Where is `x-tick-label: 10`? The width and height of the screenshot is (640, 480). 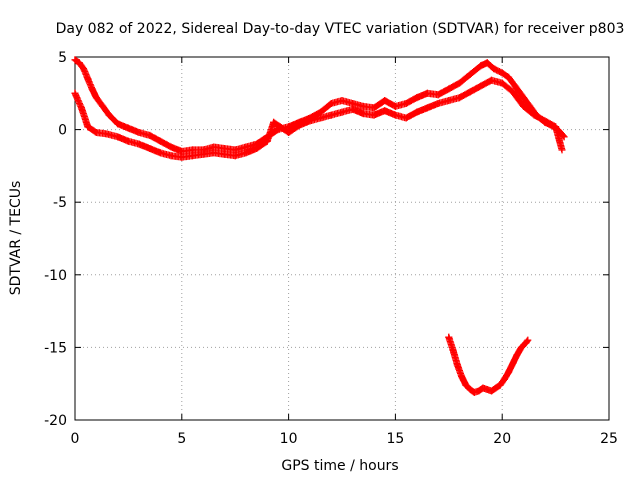
x-tick-label: 10 is located at coordinates (289, 439).